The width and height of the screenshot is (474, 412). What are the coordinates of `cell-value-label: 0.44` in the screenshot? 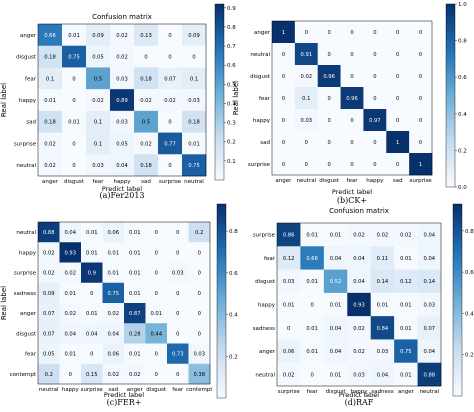 It's located at (156, 334).